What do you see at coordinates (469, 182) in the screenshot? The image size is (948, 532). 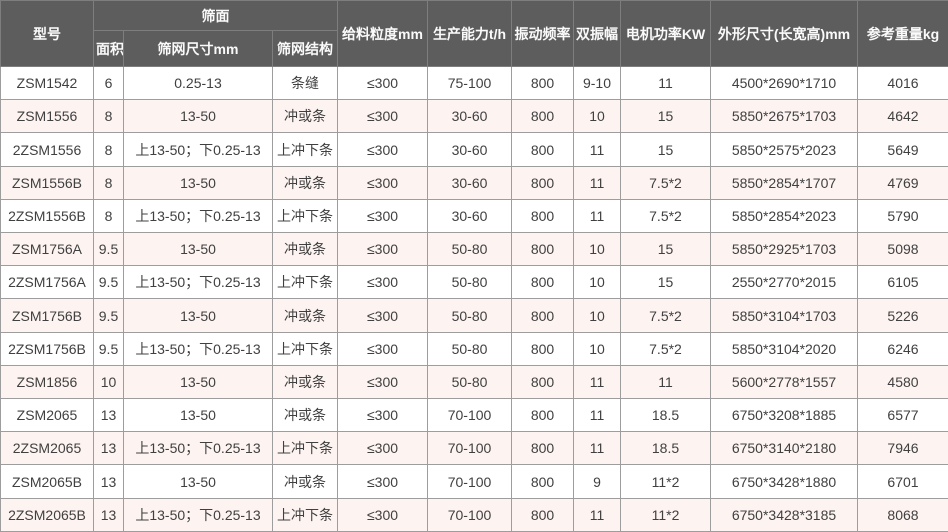 I see `cell-capacity: 30-60` at bounding box center [469, 182].